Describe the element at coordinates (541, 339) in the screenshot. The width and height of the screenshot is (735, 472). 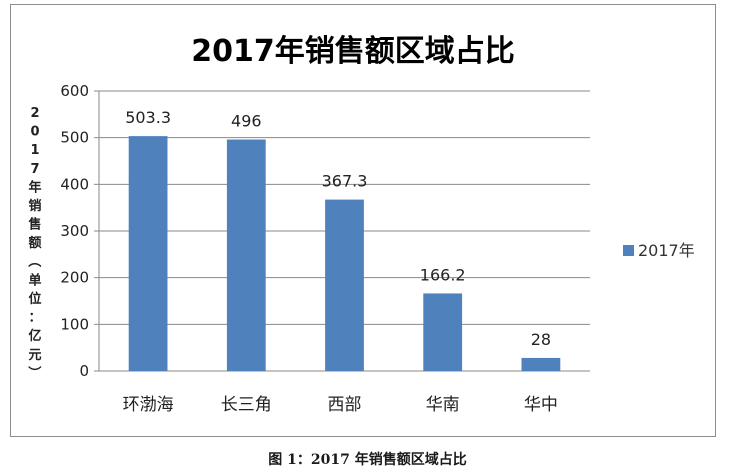
I see `data-label: 28` at that location.